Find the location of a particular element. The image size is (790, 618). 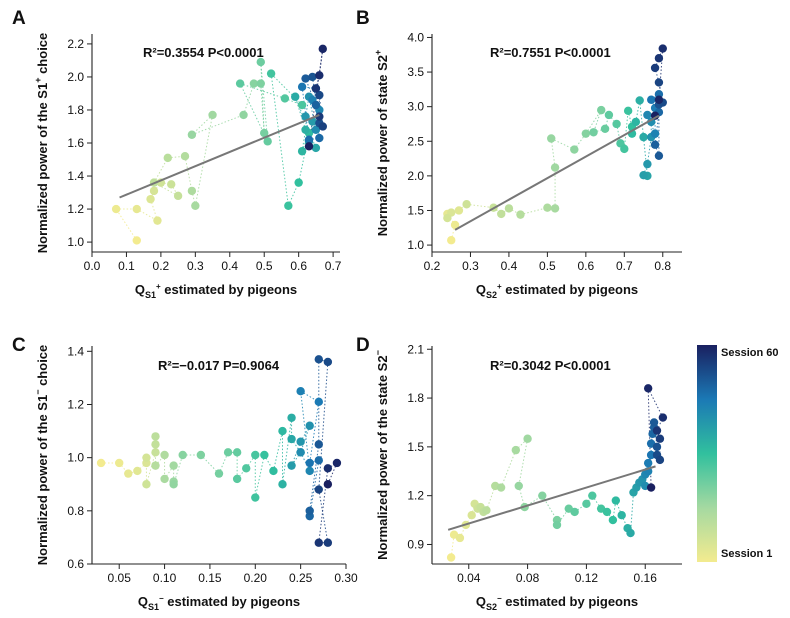

colorbar: Session 60 Session 1 is located at coordinates (737, 453).